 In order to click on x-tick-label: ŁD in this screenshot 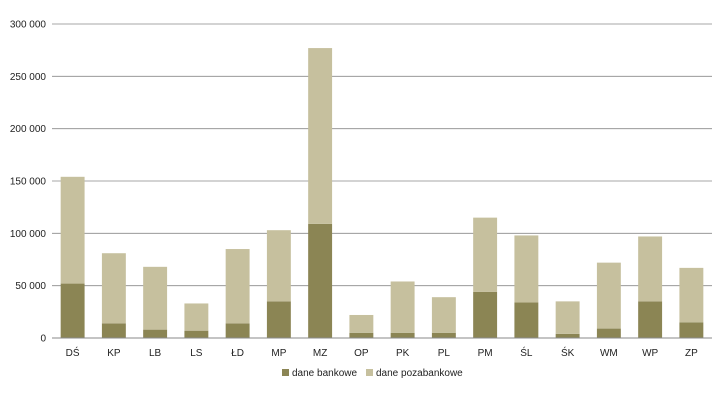, I will do `click(237, 353)`.